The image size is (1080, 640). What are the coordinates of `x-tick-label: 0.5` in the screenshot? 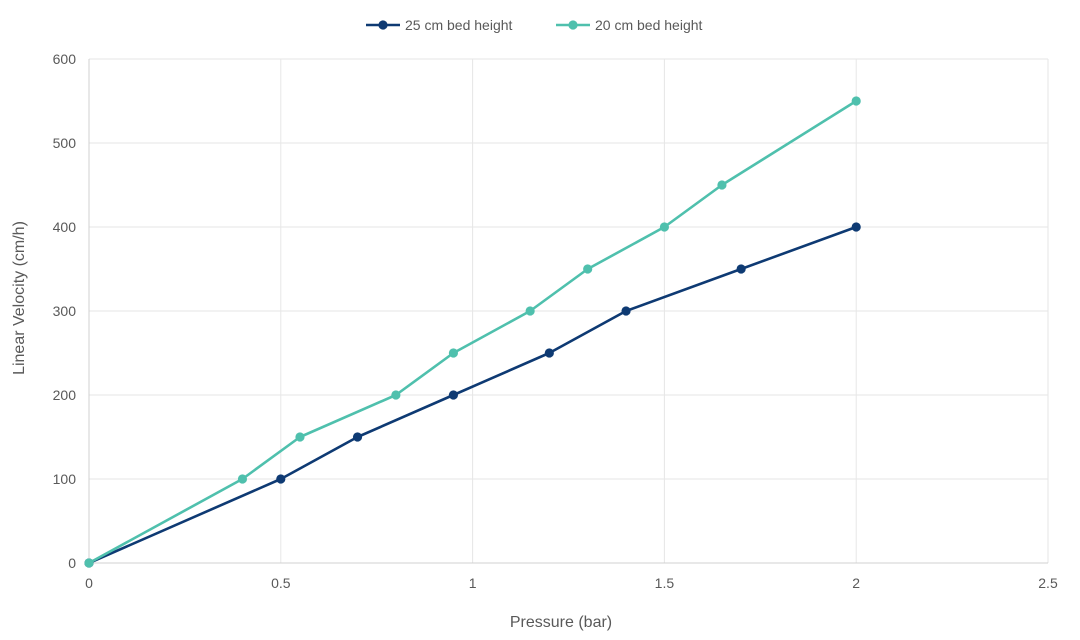 It's located at (281, 583).